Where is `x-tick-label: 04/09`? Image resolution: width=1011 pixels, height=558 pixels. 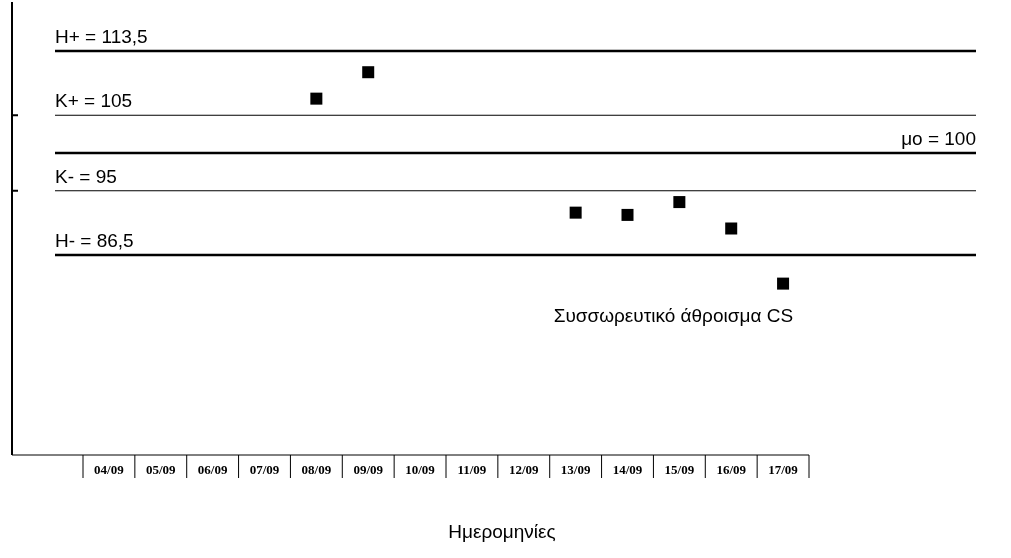 x-tick-label: 04/09 is located at coordinates (109, 469).